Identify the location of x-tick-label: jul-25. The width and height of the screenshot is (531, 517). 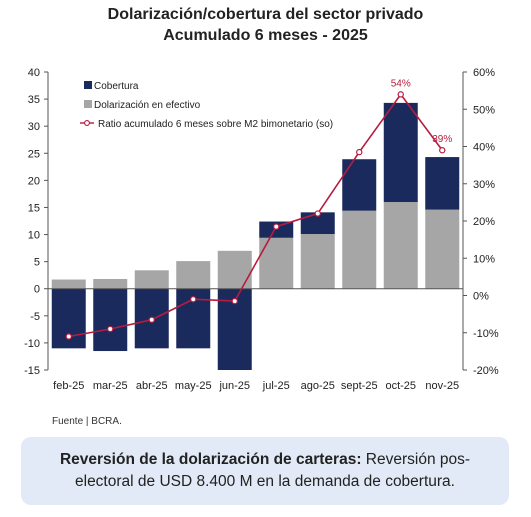
(276, 386).